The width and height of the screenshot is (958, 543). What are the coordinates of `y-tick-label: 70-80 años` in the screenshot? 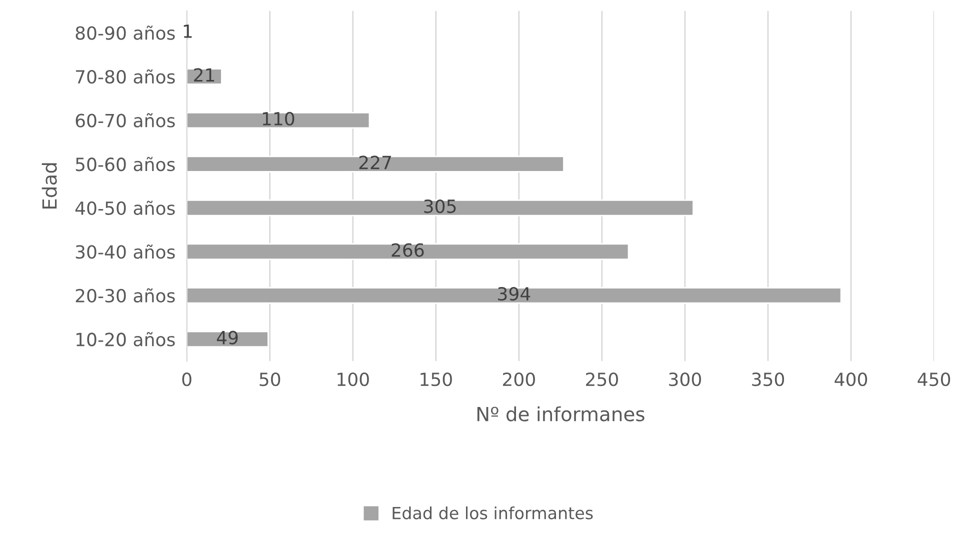 It's located at (125, 76).